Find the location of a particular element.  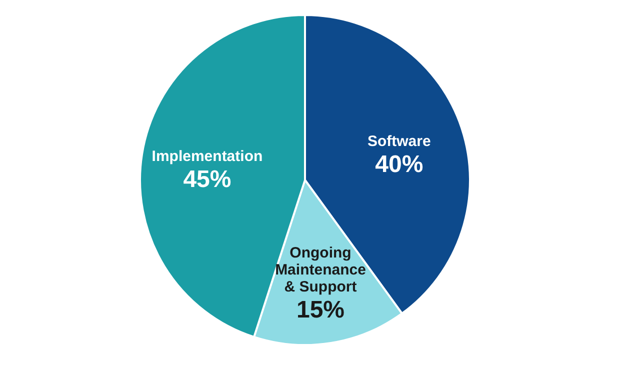

slice-label: Implementation is located at coordinates (207, 157).